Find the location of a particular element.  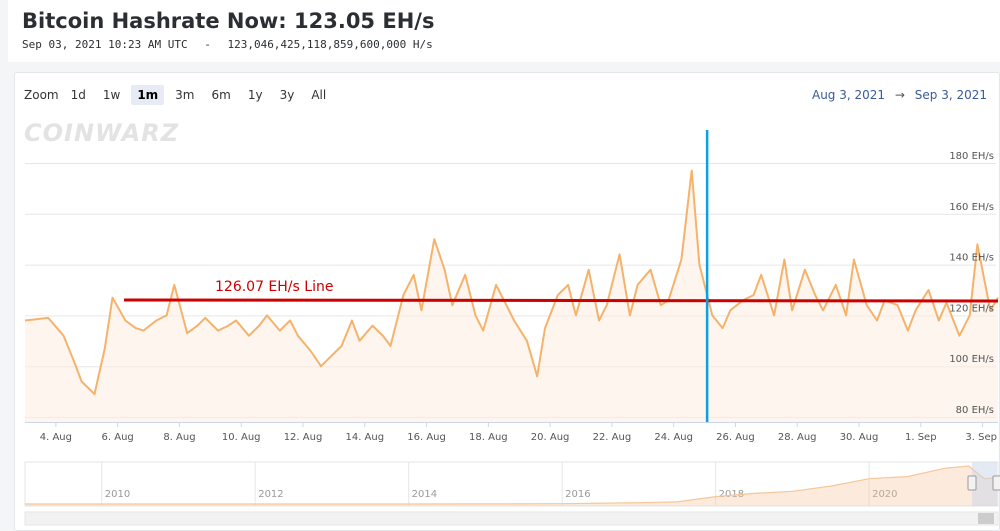

zoom-button-3y: 3y is located at coordinates (287, 95).